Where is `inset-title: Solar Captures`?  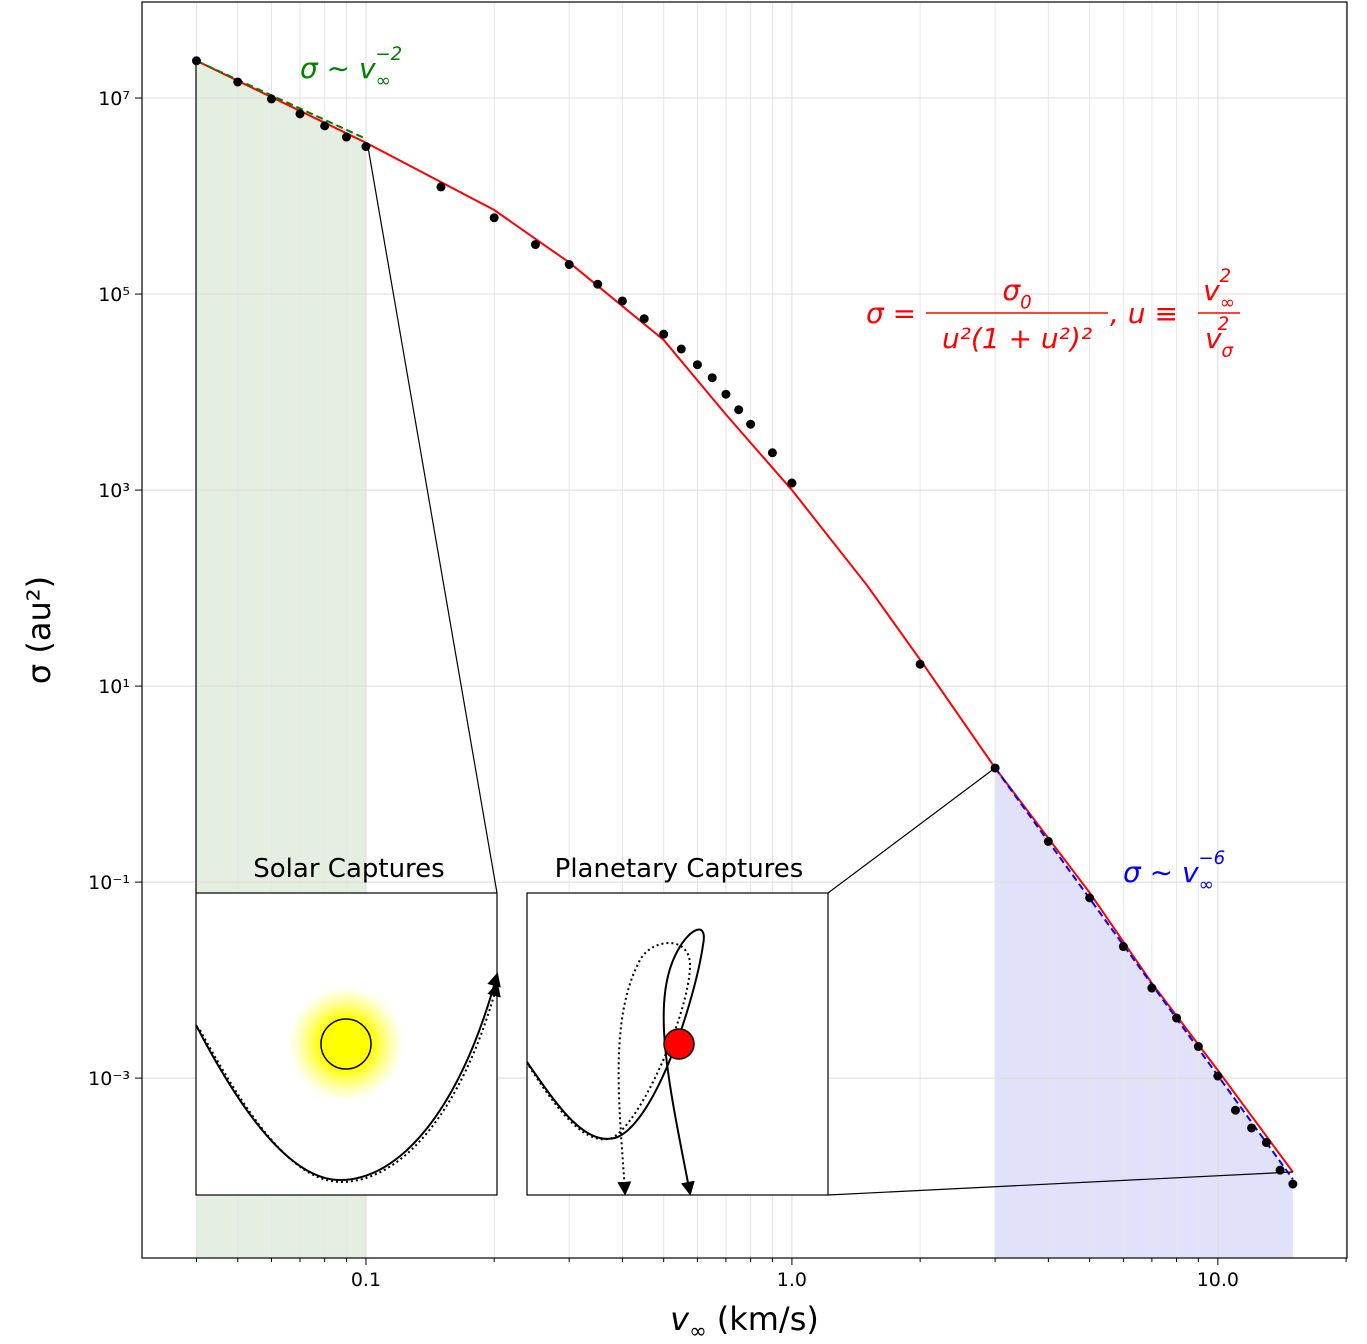
inset-title: Solar Captures is located at coordinates (348, 869).